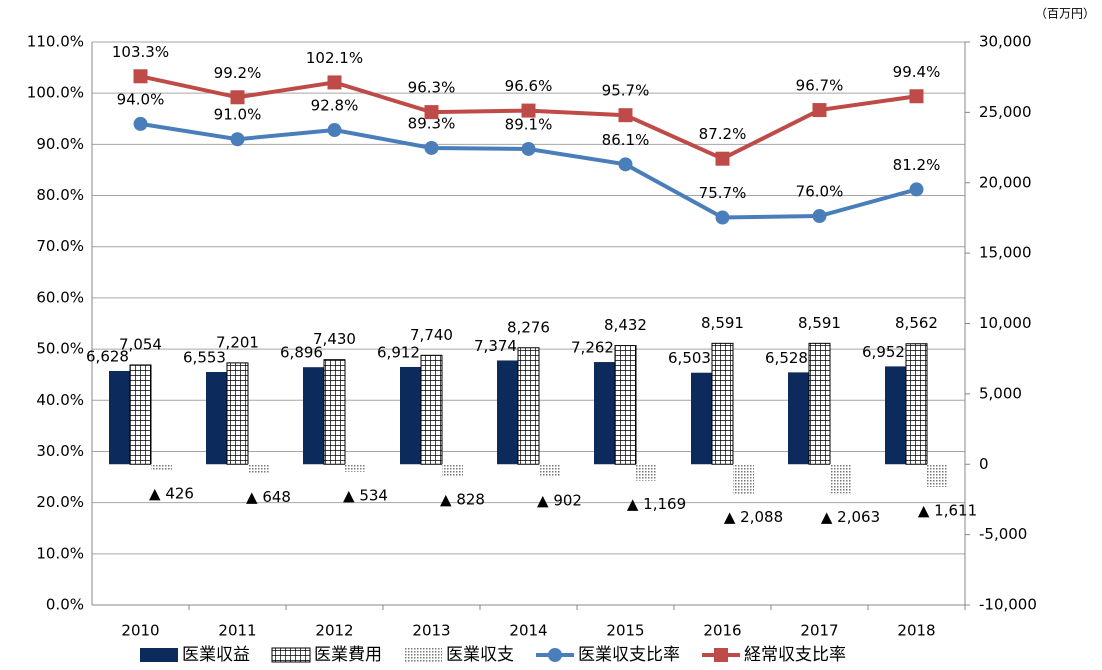 This screenshot has height=670, width=1102. I want to click on legend-label: 医業収支比率, so click(629, 655).